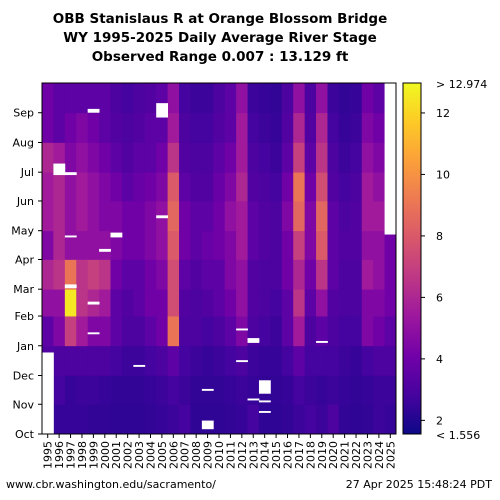  I want to click on x-tick-label: 1995, so click(48, 455).